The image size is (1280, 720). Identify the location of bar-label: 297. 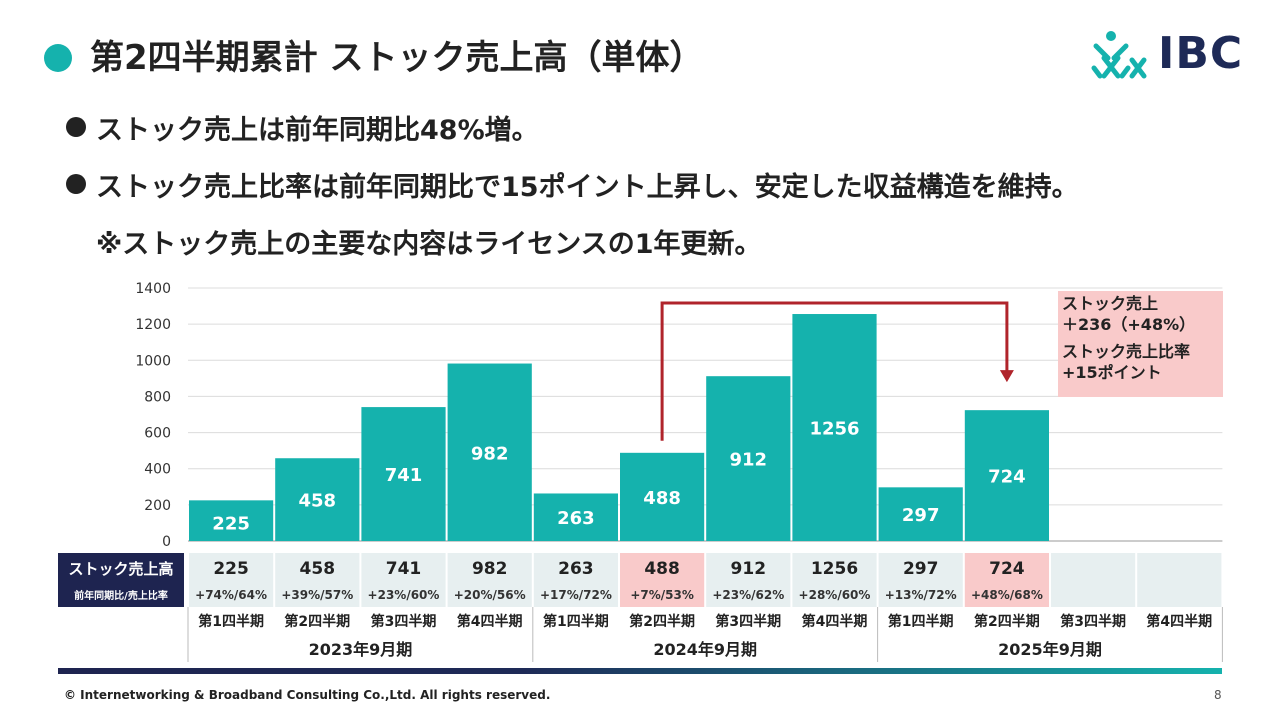
(921, 515).